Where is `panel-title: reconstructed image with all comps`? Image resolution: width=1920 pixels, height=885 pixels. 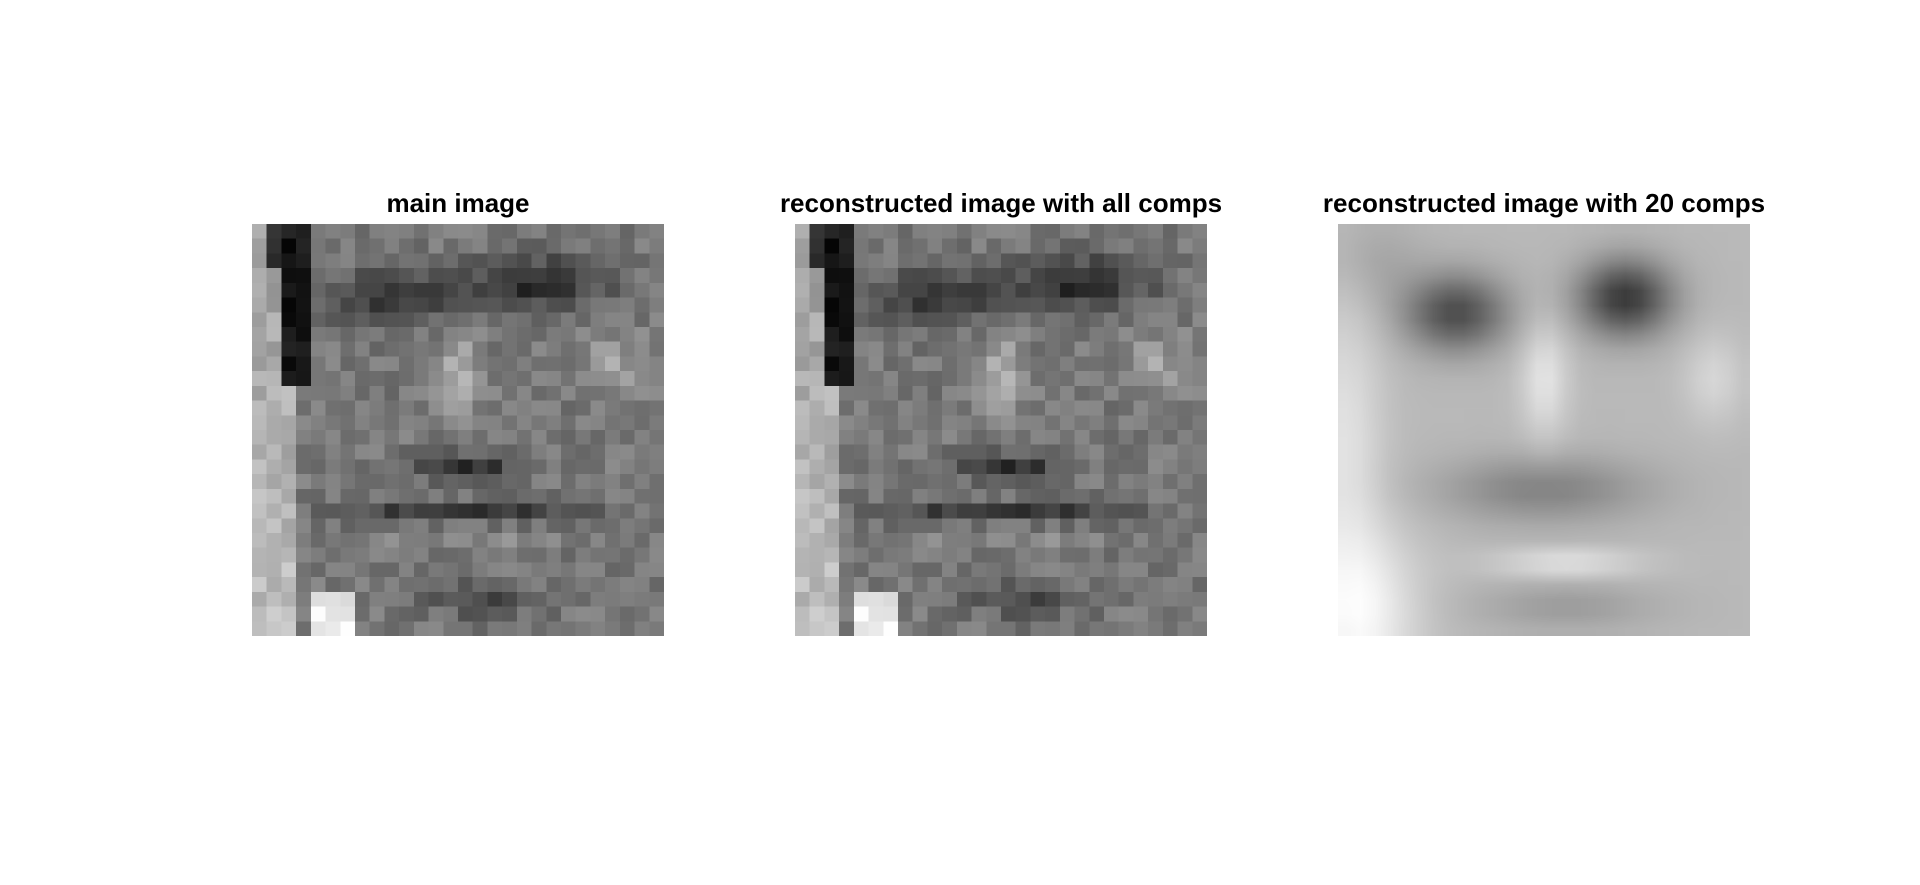 panel-title: reconstructed image with all comps is located at coordinates (1001, 203).